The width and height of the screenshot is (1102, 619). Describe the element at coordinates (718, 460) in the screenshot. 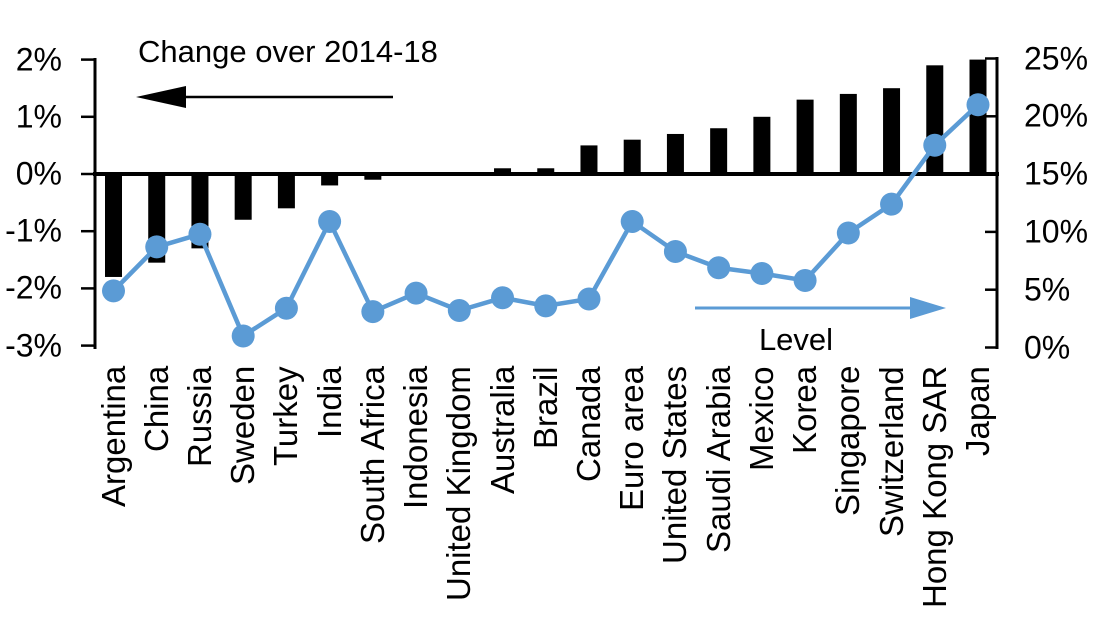

I see `category-label-saudi-arabia: Saudi Arabia` at that location.